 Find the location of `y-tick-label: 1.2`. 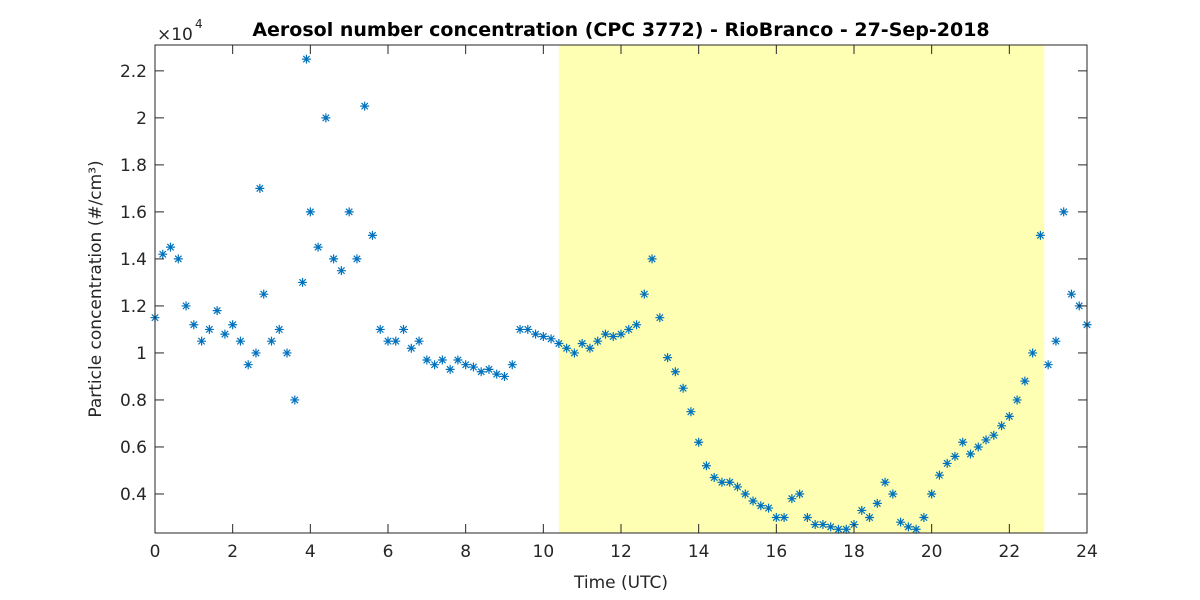

y-tick-label: 1.2 is located at coordinates (133, 307).